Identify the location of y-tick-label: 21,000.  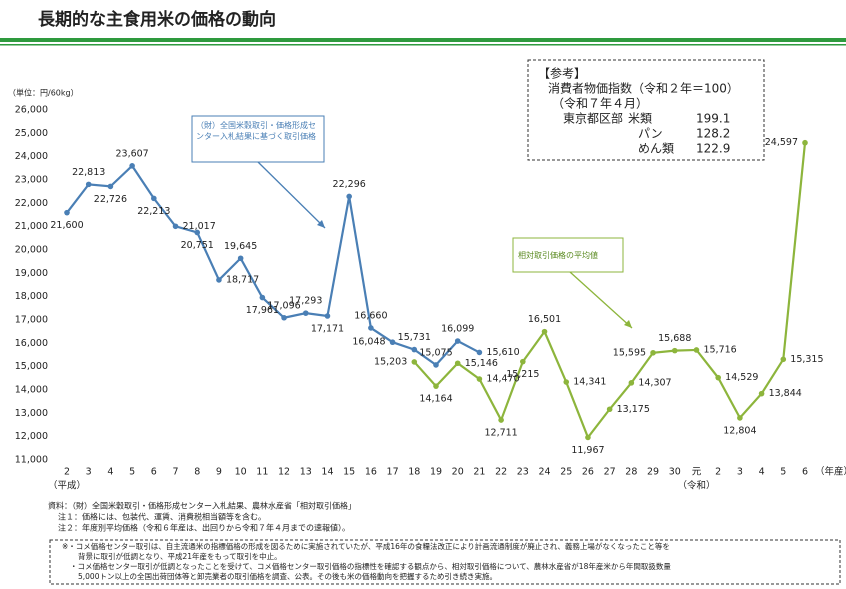
(31, 226).